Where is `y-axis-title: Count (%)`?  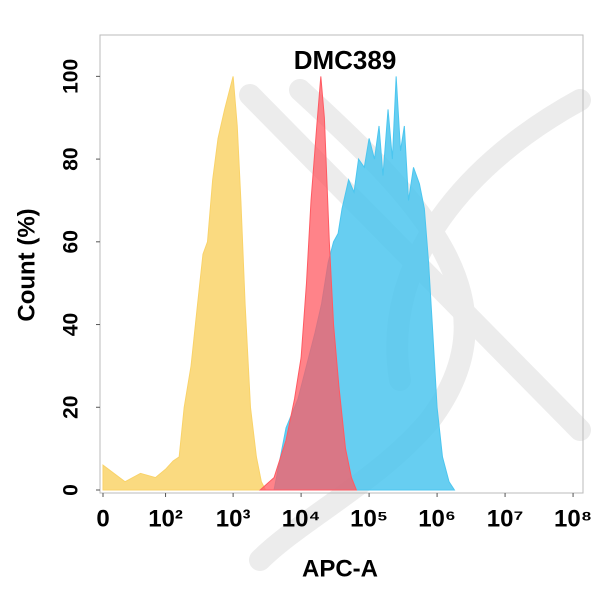
y-axis-title: Count (%) is located at coordinates (26, 264).